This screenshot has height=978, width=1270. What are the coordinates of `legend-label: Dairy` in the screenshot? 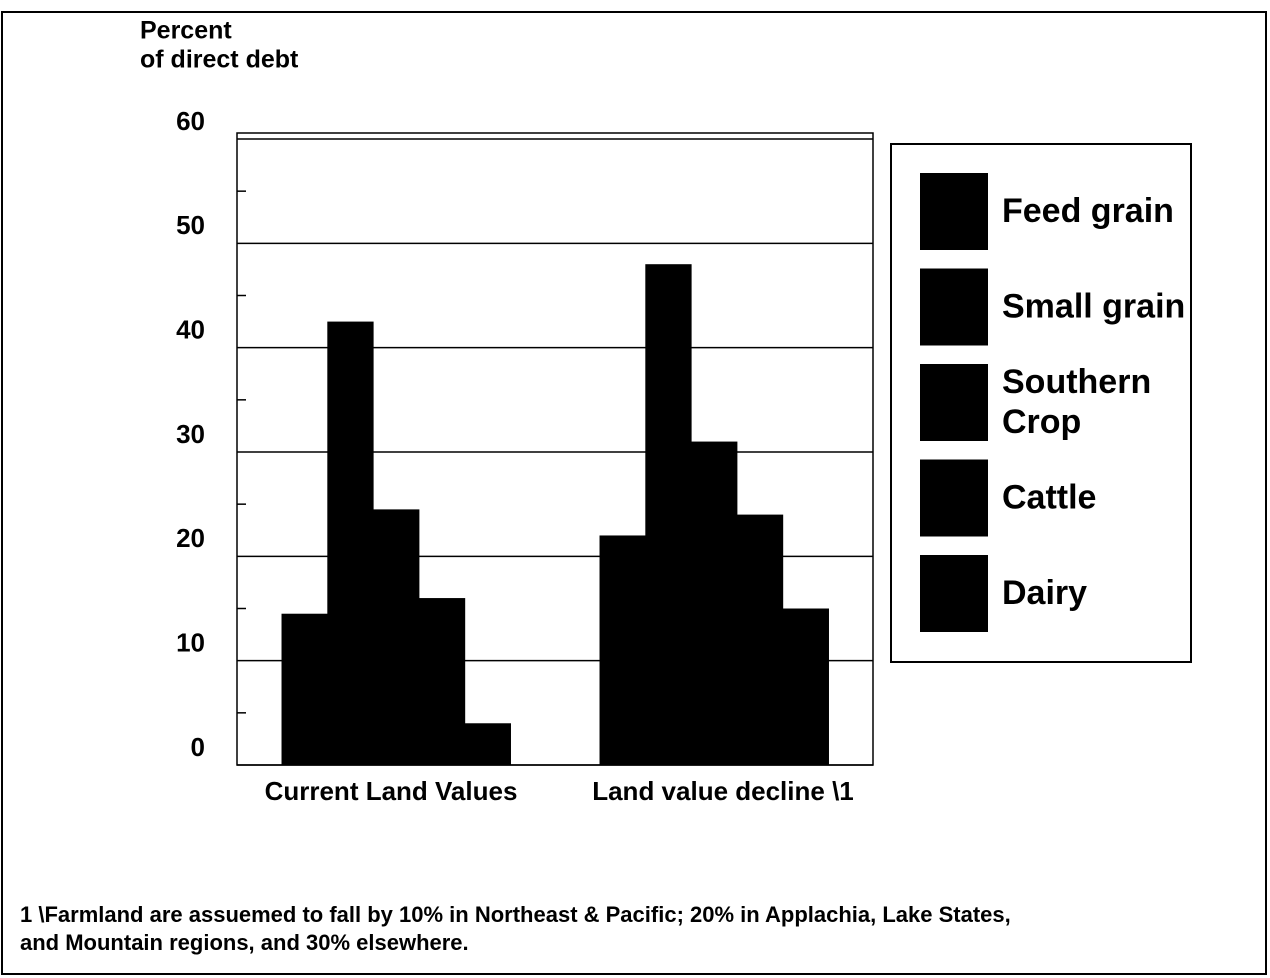 It's located at (1044, 593).